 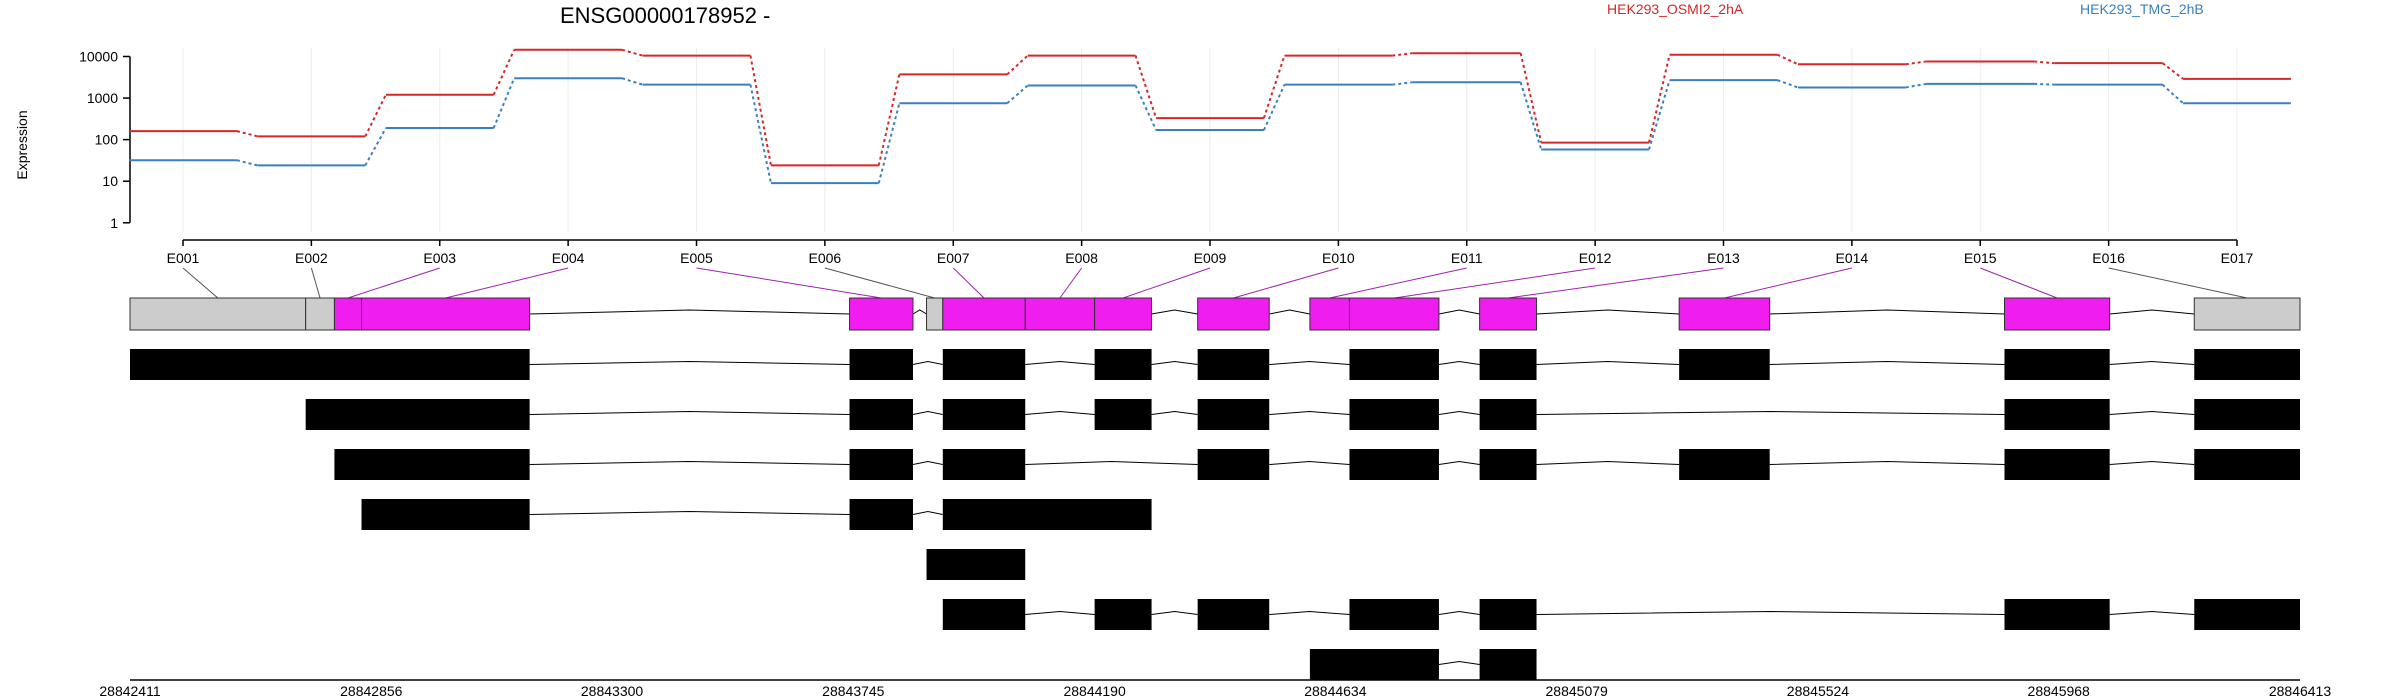 What do you see at coordinates (98, 56) in the screenshot?
I see `y-tick-label: 10000` at bounding box center [98, 56].